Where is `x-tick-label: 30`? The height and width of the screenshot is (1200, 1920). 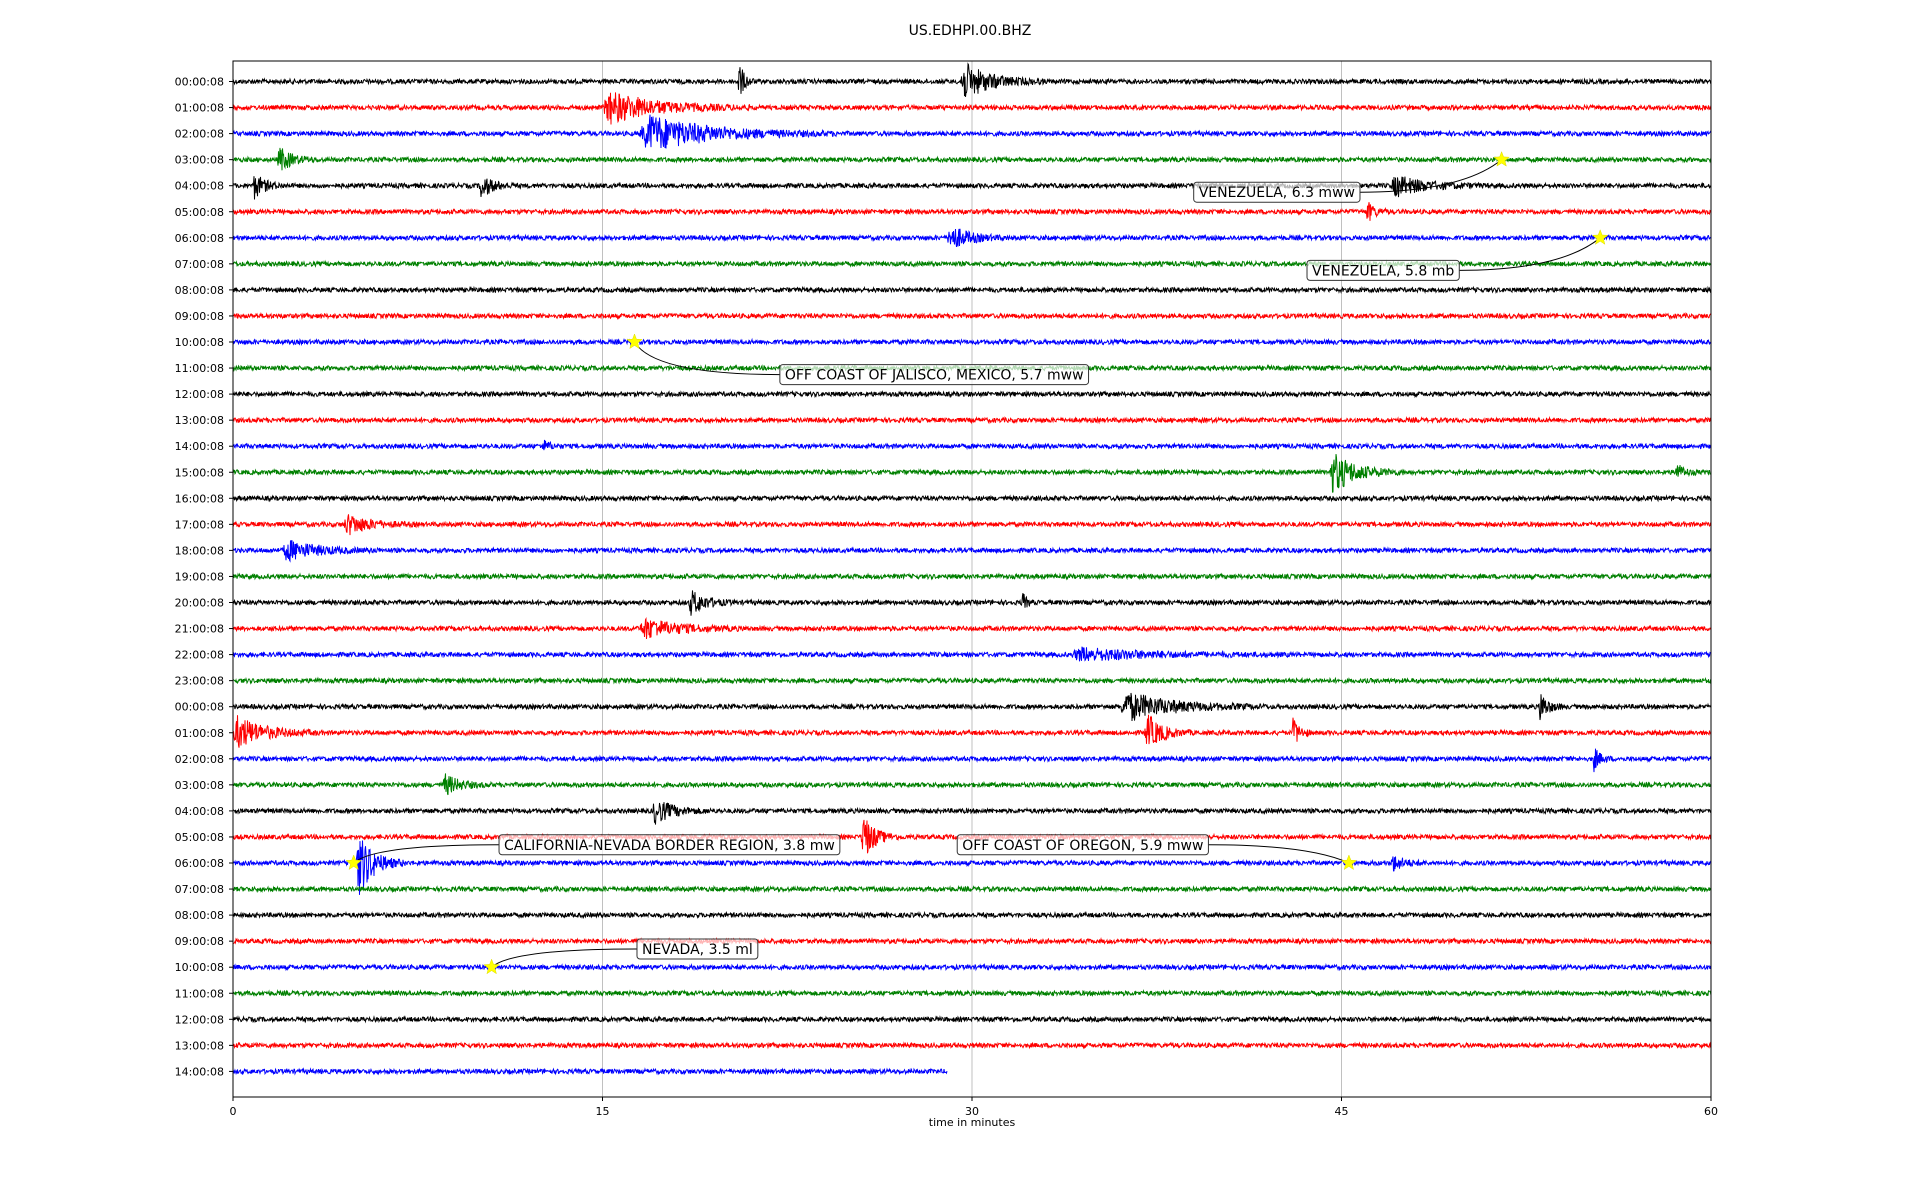 x-tick-label: 30 is located at coordinates (972, 1111).